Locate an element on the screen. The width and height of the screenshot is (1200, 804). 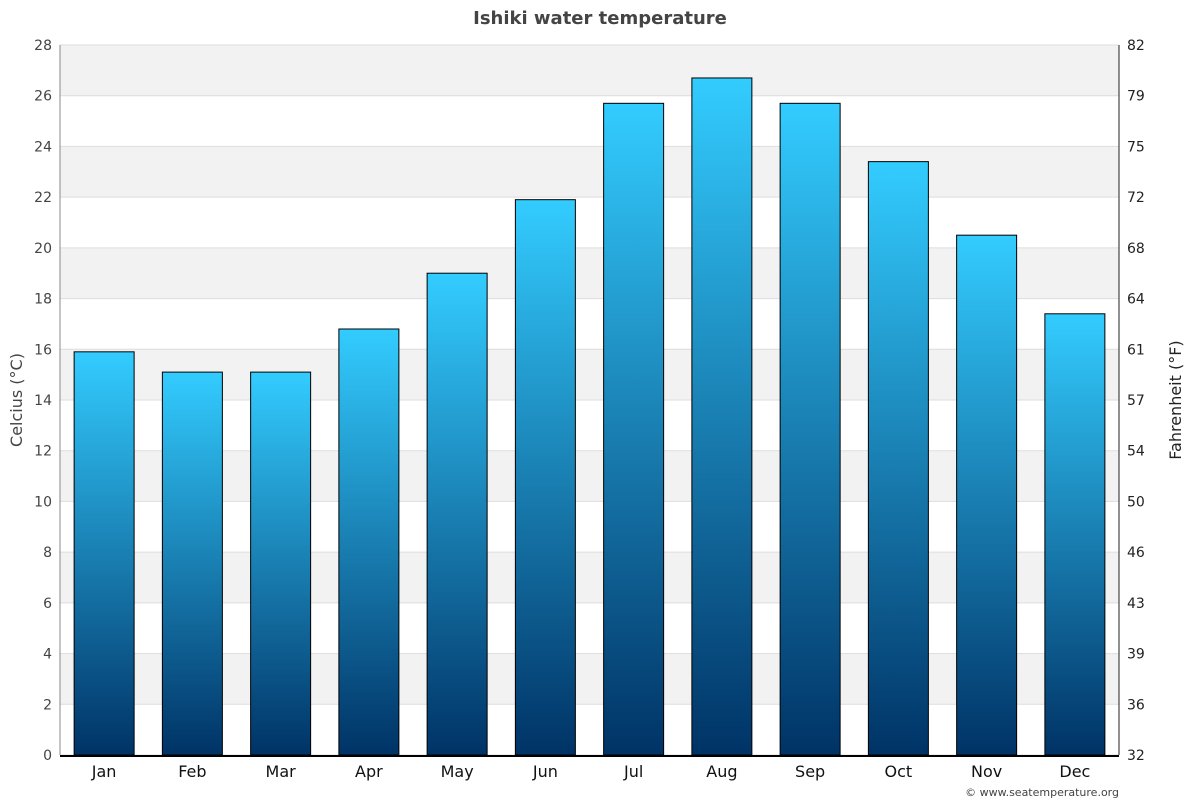
y-tick-label-right: 46 is located at coordinates (1136, 553).